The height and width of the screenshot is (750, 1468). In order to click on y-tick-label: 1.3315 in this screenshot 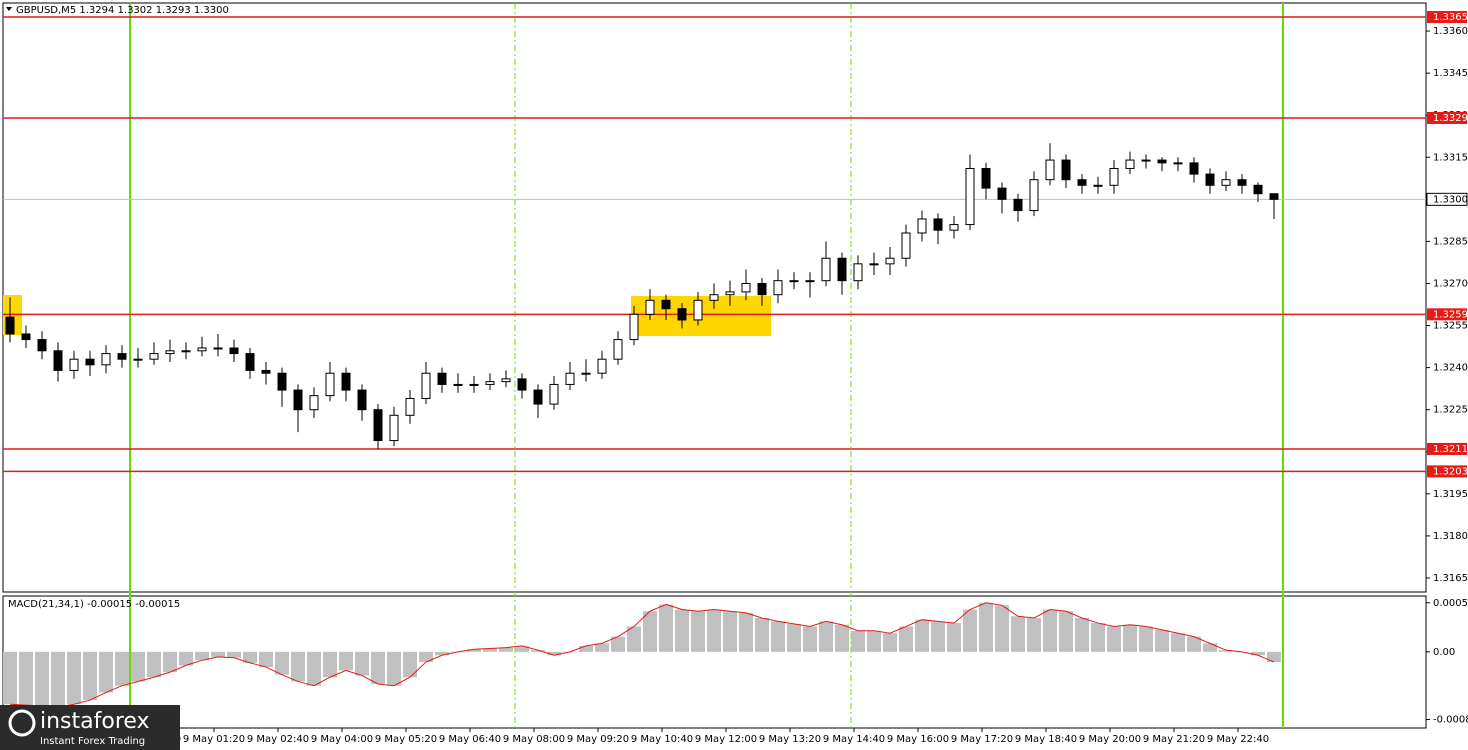, I will do `click(1450, 157)`.